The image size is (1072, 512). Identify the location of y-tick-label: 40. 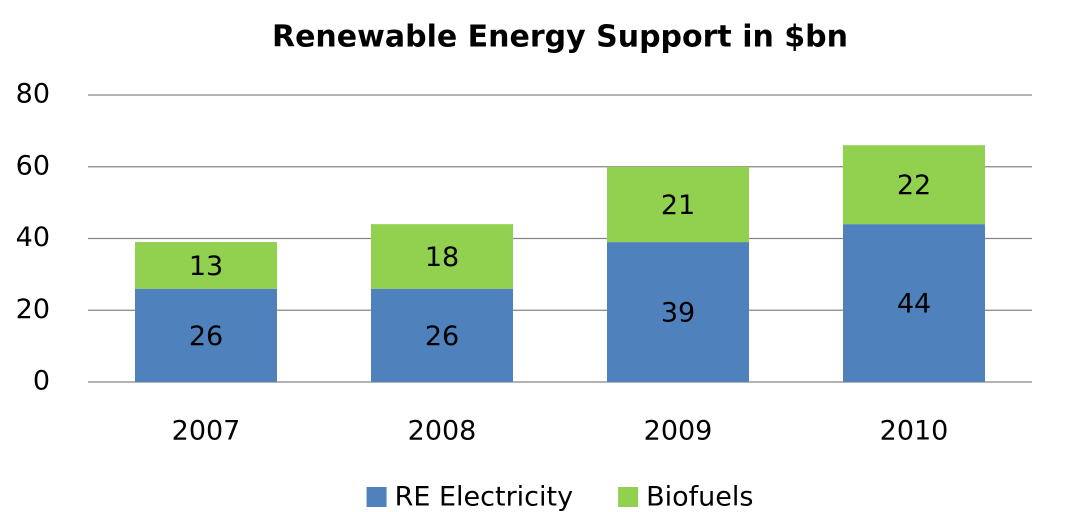
(33, 237).